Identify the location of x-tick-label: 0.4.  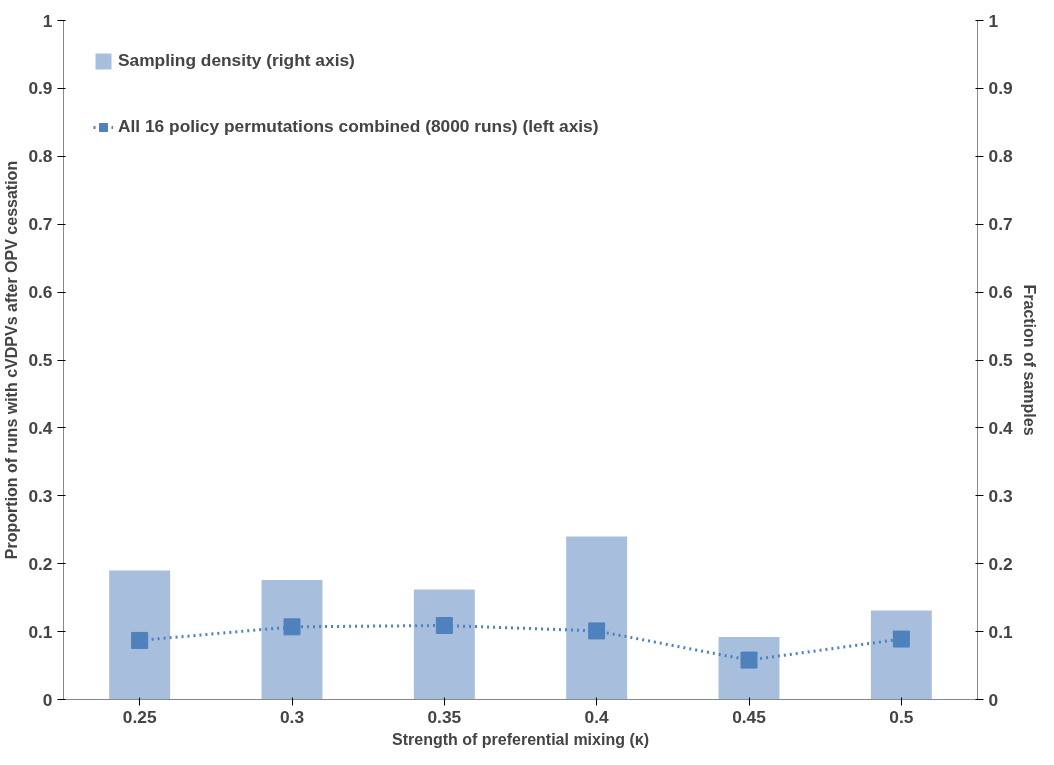
(597, 716).